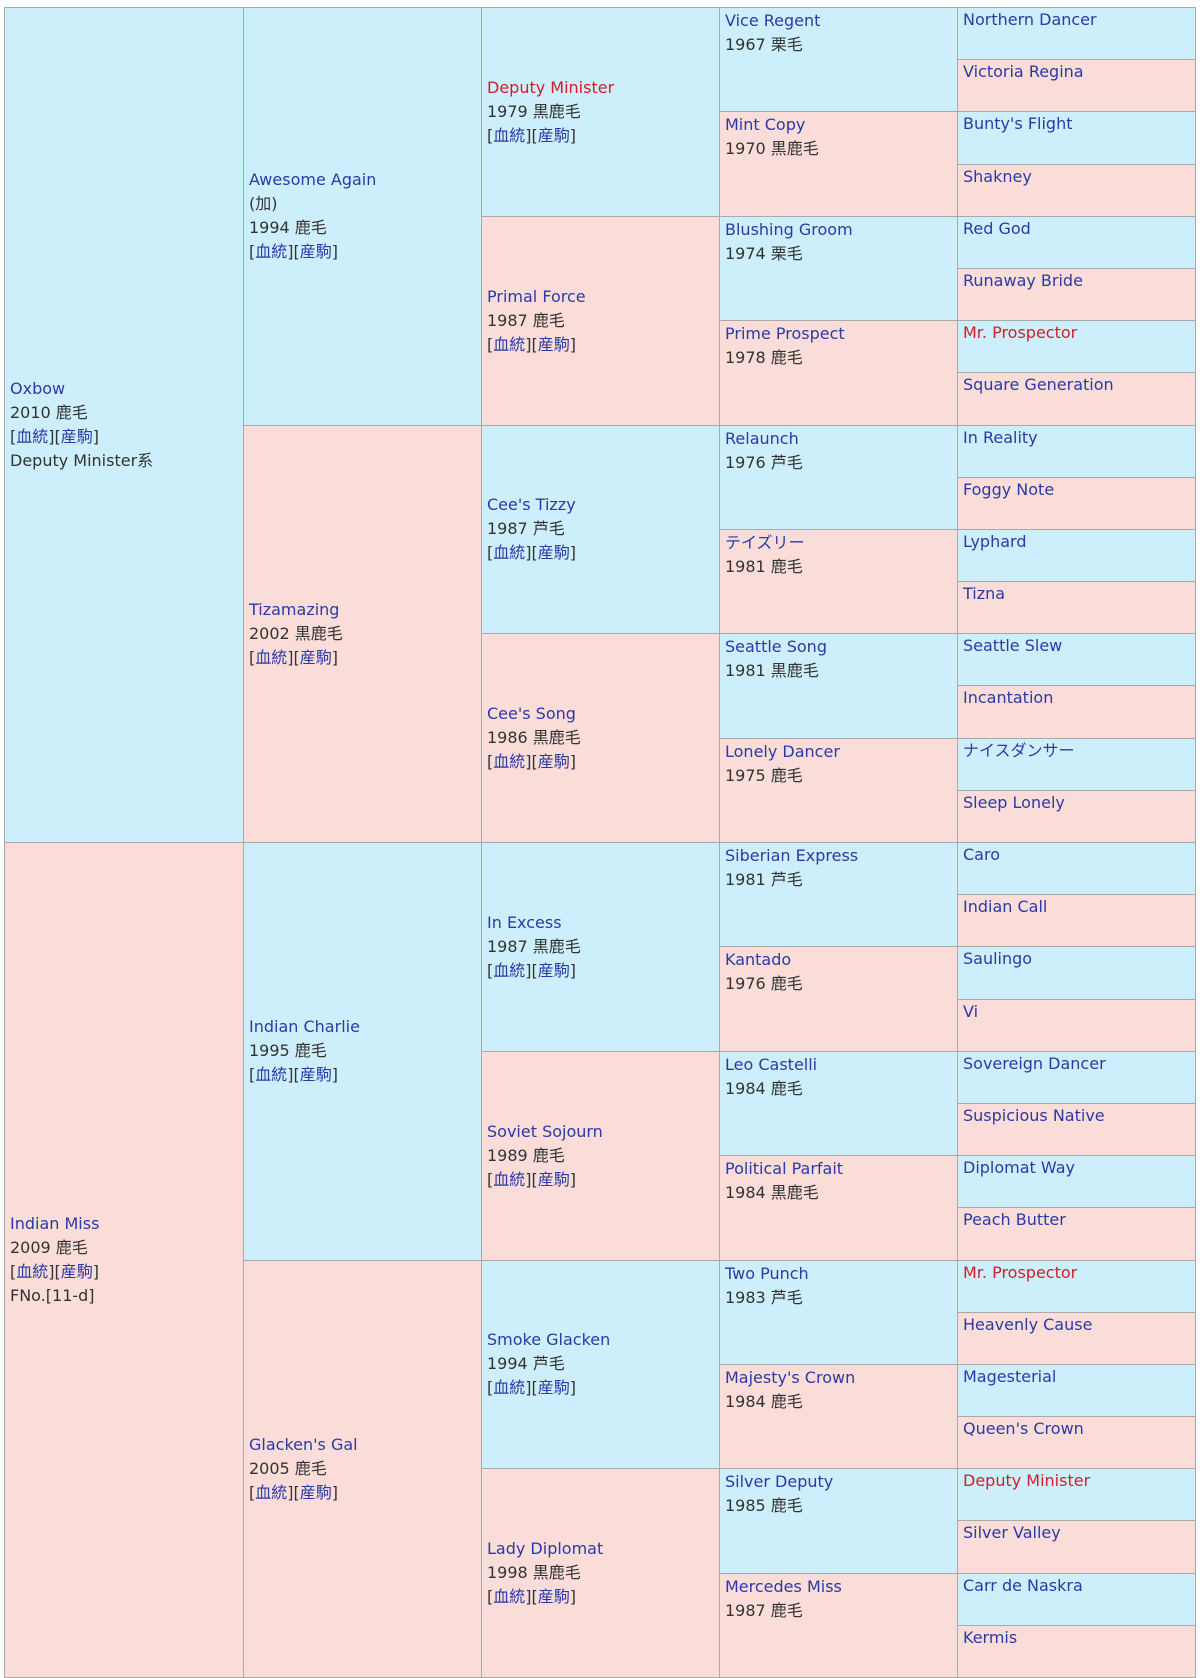 This screenshot has width=1200, height=1678. Describe the element at coordinates (841, 752) in the screenshot. I see `horse-name-link: Lonely Dancer` at that location.